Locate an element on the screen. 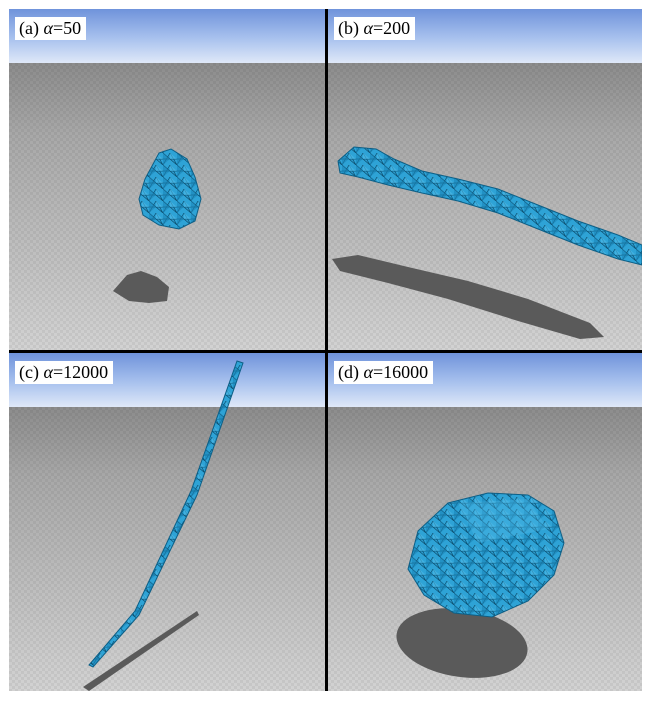 The width and height of the screenshot is (652, 701). panel-label-a: (a) α=50 is located at coordinates (51, 28).